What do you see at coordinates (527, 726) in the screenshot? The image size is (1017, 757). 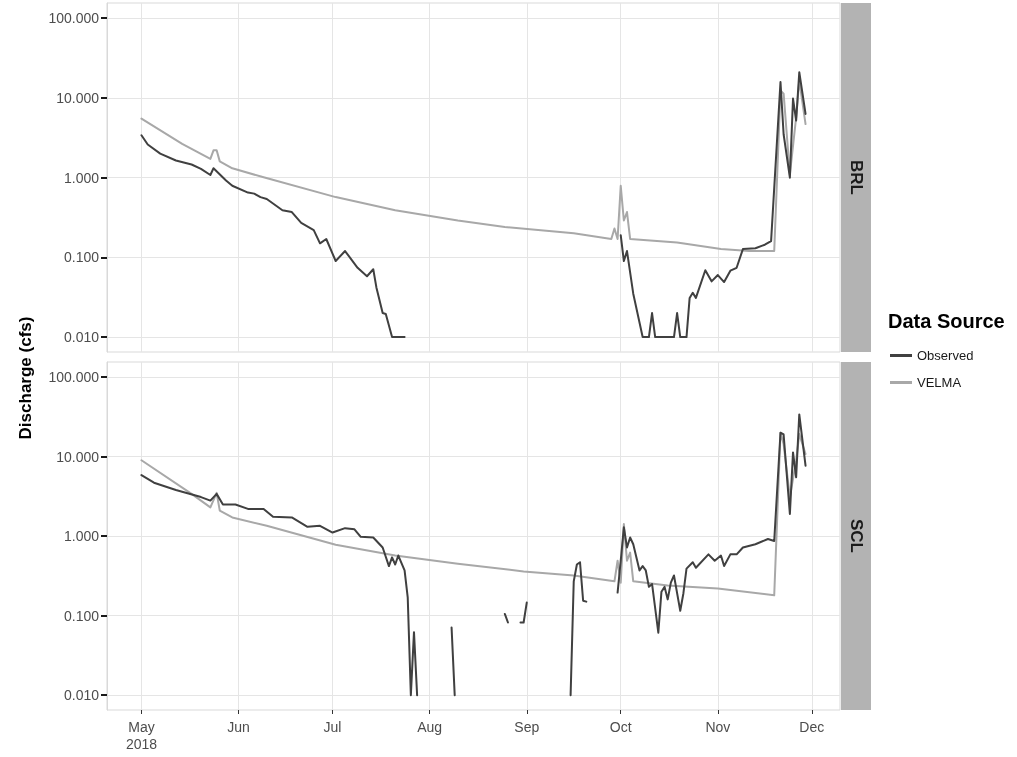 I see `x-tick-label: Sep` at bounding box center [527, 726].